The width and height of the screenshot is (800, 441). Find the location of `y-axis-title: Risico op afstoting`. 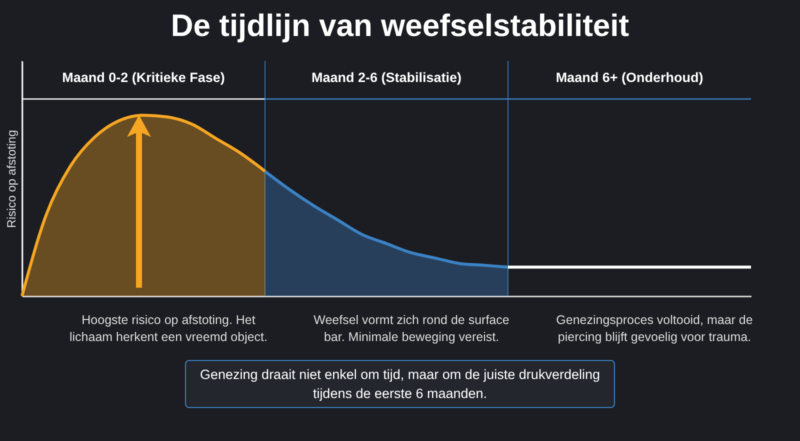

y-axis-title: Risico op afstoting is located at coordinates (11, 179).